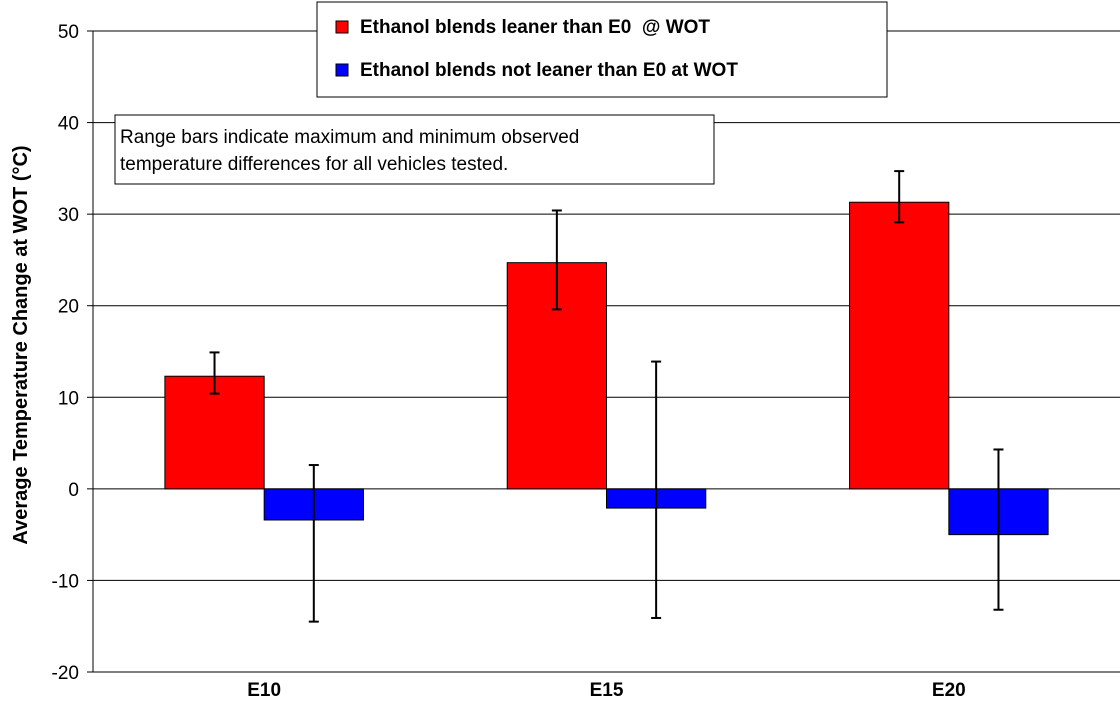 This screenshot has height=703, width=1120. Describe the element at coordinates (21, 344) in the screenshot. I see `y-axis-label: Average Temperature Change at WOT (°C)` at that location.